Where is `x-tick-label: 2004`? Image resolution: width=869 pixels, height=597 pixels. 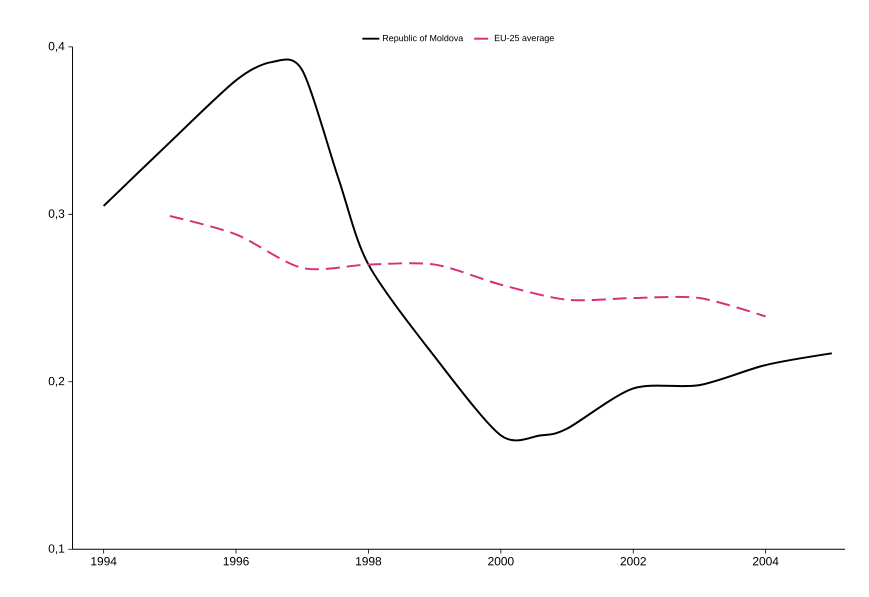 x-tick-label: 2004 is located at coordinates (765, 561).